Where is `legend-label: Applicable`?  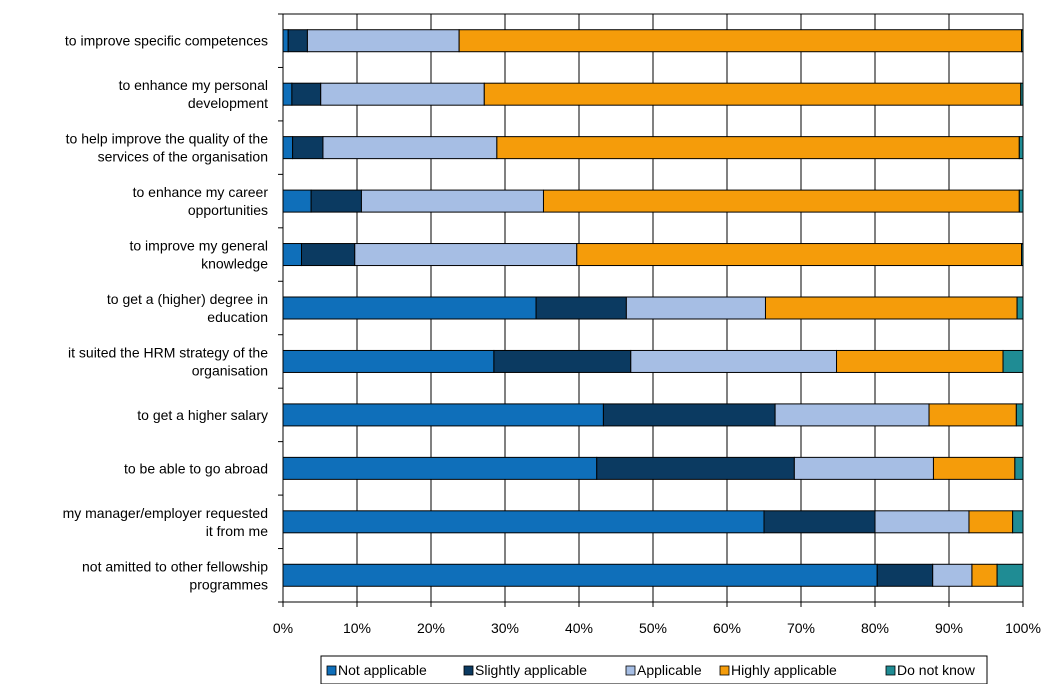 legend-label: Applicable is located at coordinates (669, 670).